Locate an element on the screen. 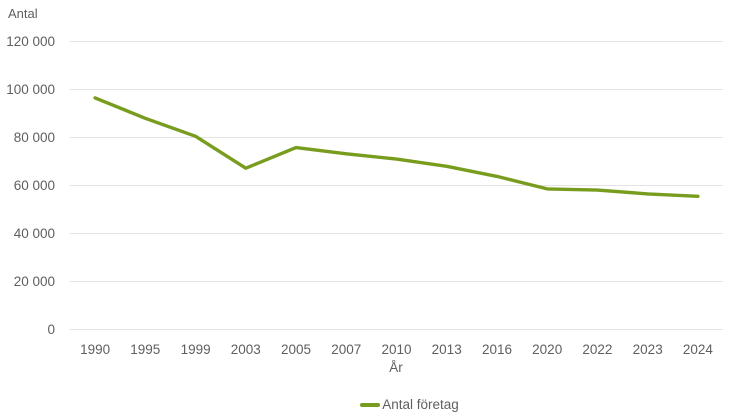 This screenshot has height=419, width=740. y-tick-label: 120 000 is located at coordinates (30, 41).